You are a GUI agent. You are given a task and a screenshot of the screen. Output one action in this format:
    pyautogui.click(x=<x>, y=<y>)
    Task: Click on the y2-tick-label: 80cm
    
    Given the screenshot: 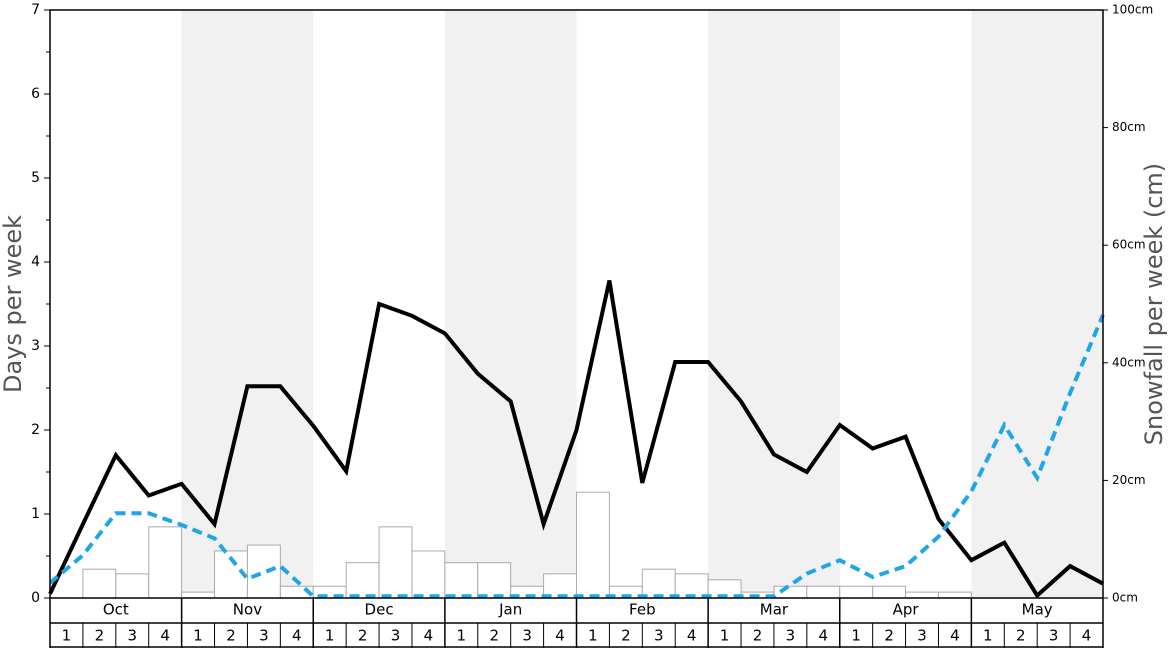 What is the action you would take?
    pyautogui.click(x=1129, y=127)
    